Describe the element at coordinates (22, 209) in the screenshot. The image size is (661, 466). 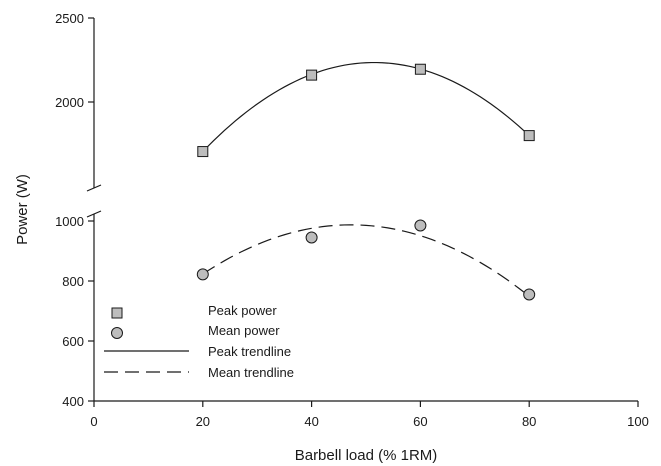
I see `y-axis-title: Power (W)` at that location.